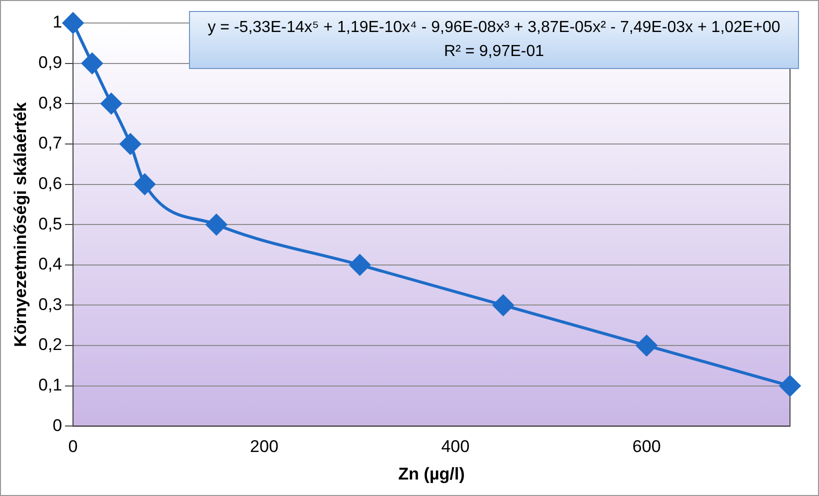 This screenshot has width=819, height=496. Describe the element at coordinates (50, 143) in the screenshot. I see `y-tick-label: 0,7` at that location.